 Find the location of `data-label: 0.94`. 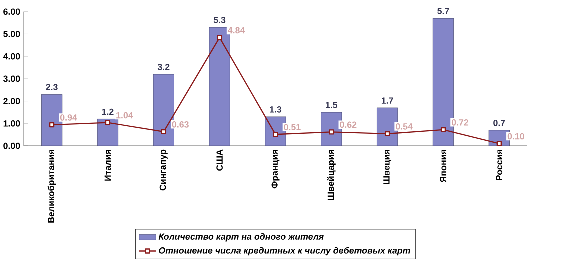

data-label: 0.94 is located at coordinates (69, 118).